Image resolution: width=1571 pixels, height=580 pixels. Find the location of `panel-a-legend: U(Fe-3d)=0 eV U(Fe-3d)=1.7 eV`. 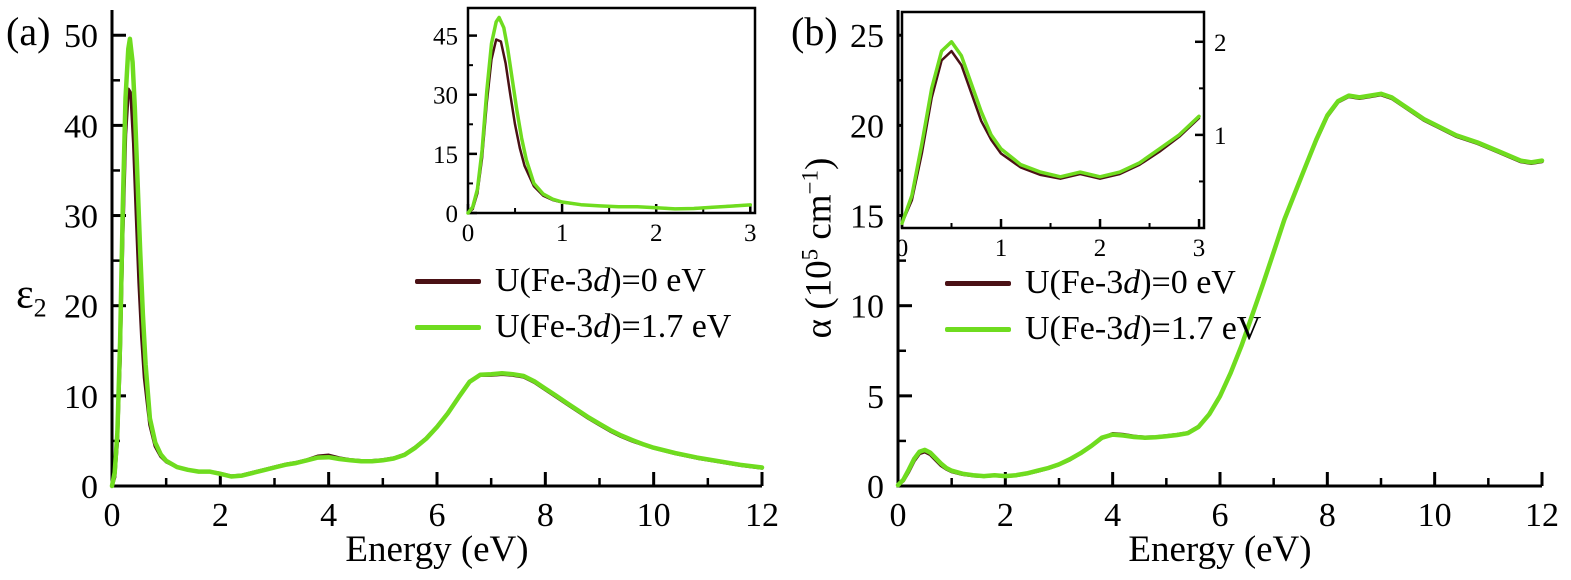

panel-a-legend: U(Fe-3d)=0 eV U(Fe-3d)=1.7 eV is located at coordinates (573, 304).